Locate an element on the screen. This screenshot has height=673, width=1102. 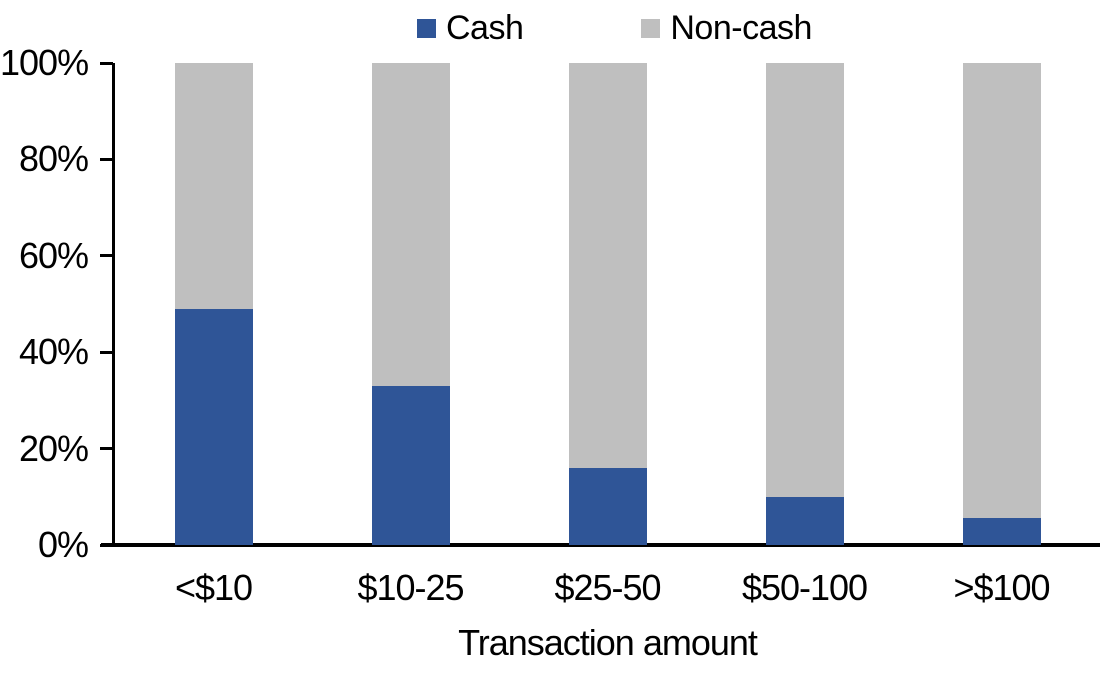
y-tick-label-0%: 0% is located at coordinates (63, 544).